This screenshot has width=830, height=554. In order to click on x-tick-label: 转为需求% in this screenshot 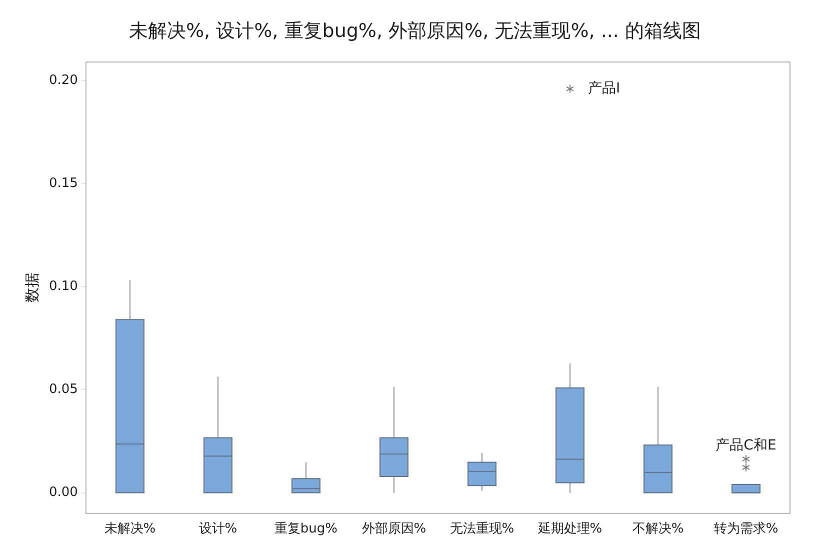, I will do `click(746, 529)`.